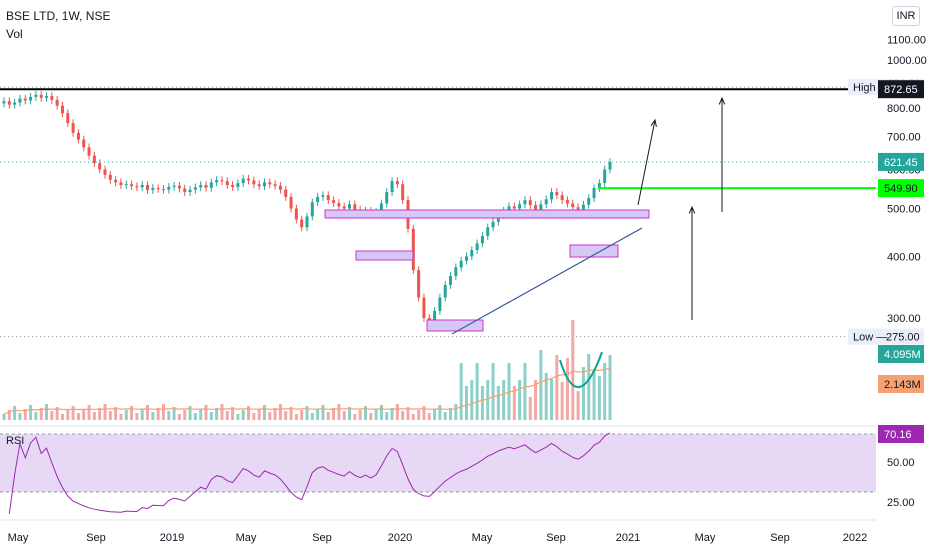 The image size is (932, 550). I want to click on currency-button: INR, so click(906, 16).